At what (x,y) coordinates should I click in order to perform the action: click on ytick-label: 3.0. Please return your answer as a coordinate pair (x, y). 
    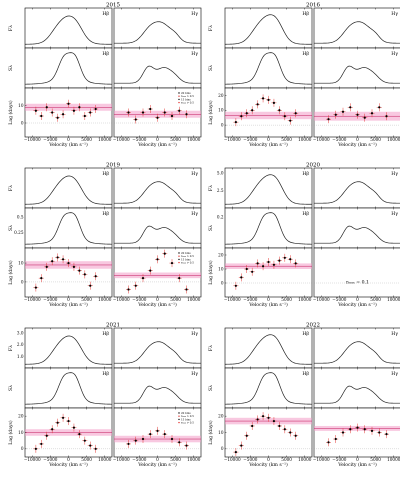
    Looking at the image, I should click on (20, 333).